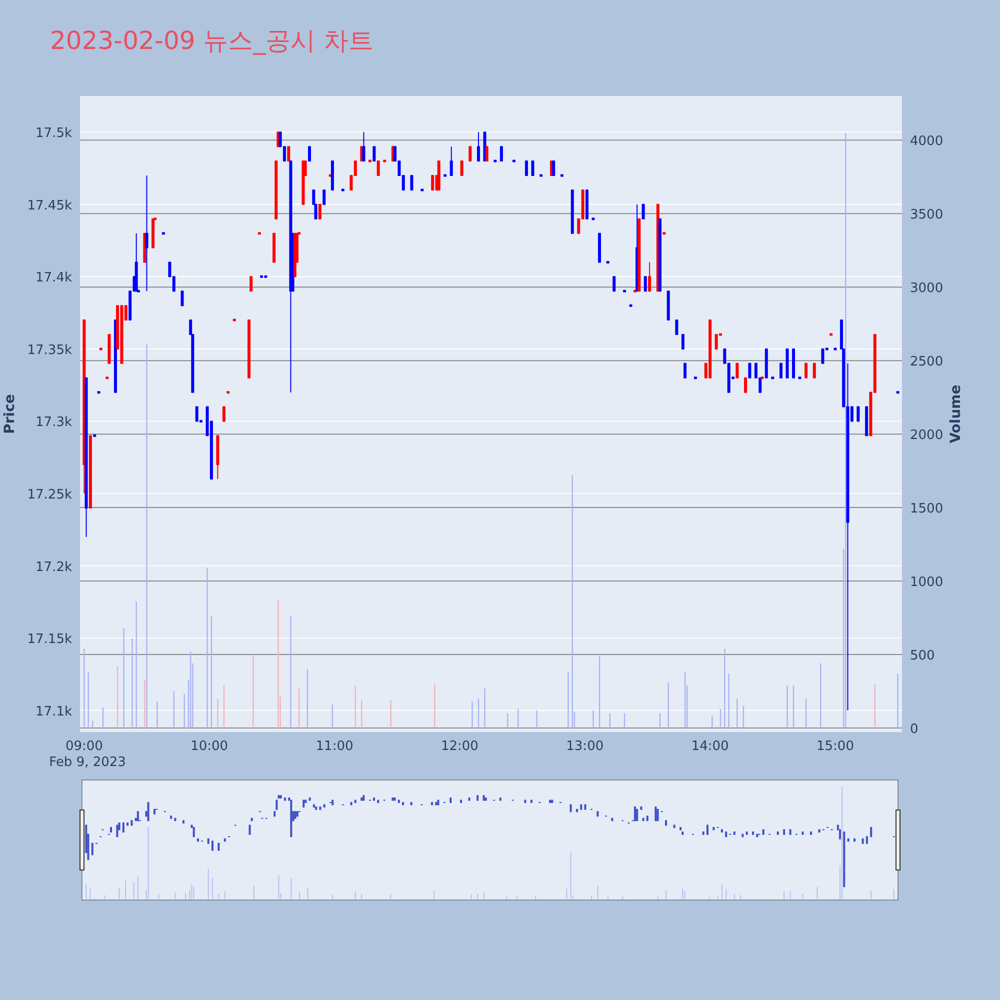 This screenshot has height=1000, width=1000. I want to click on y-tick-label: 17.25k, so click(49, 495).